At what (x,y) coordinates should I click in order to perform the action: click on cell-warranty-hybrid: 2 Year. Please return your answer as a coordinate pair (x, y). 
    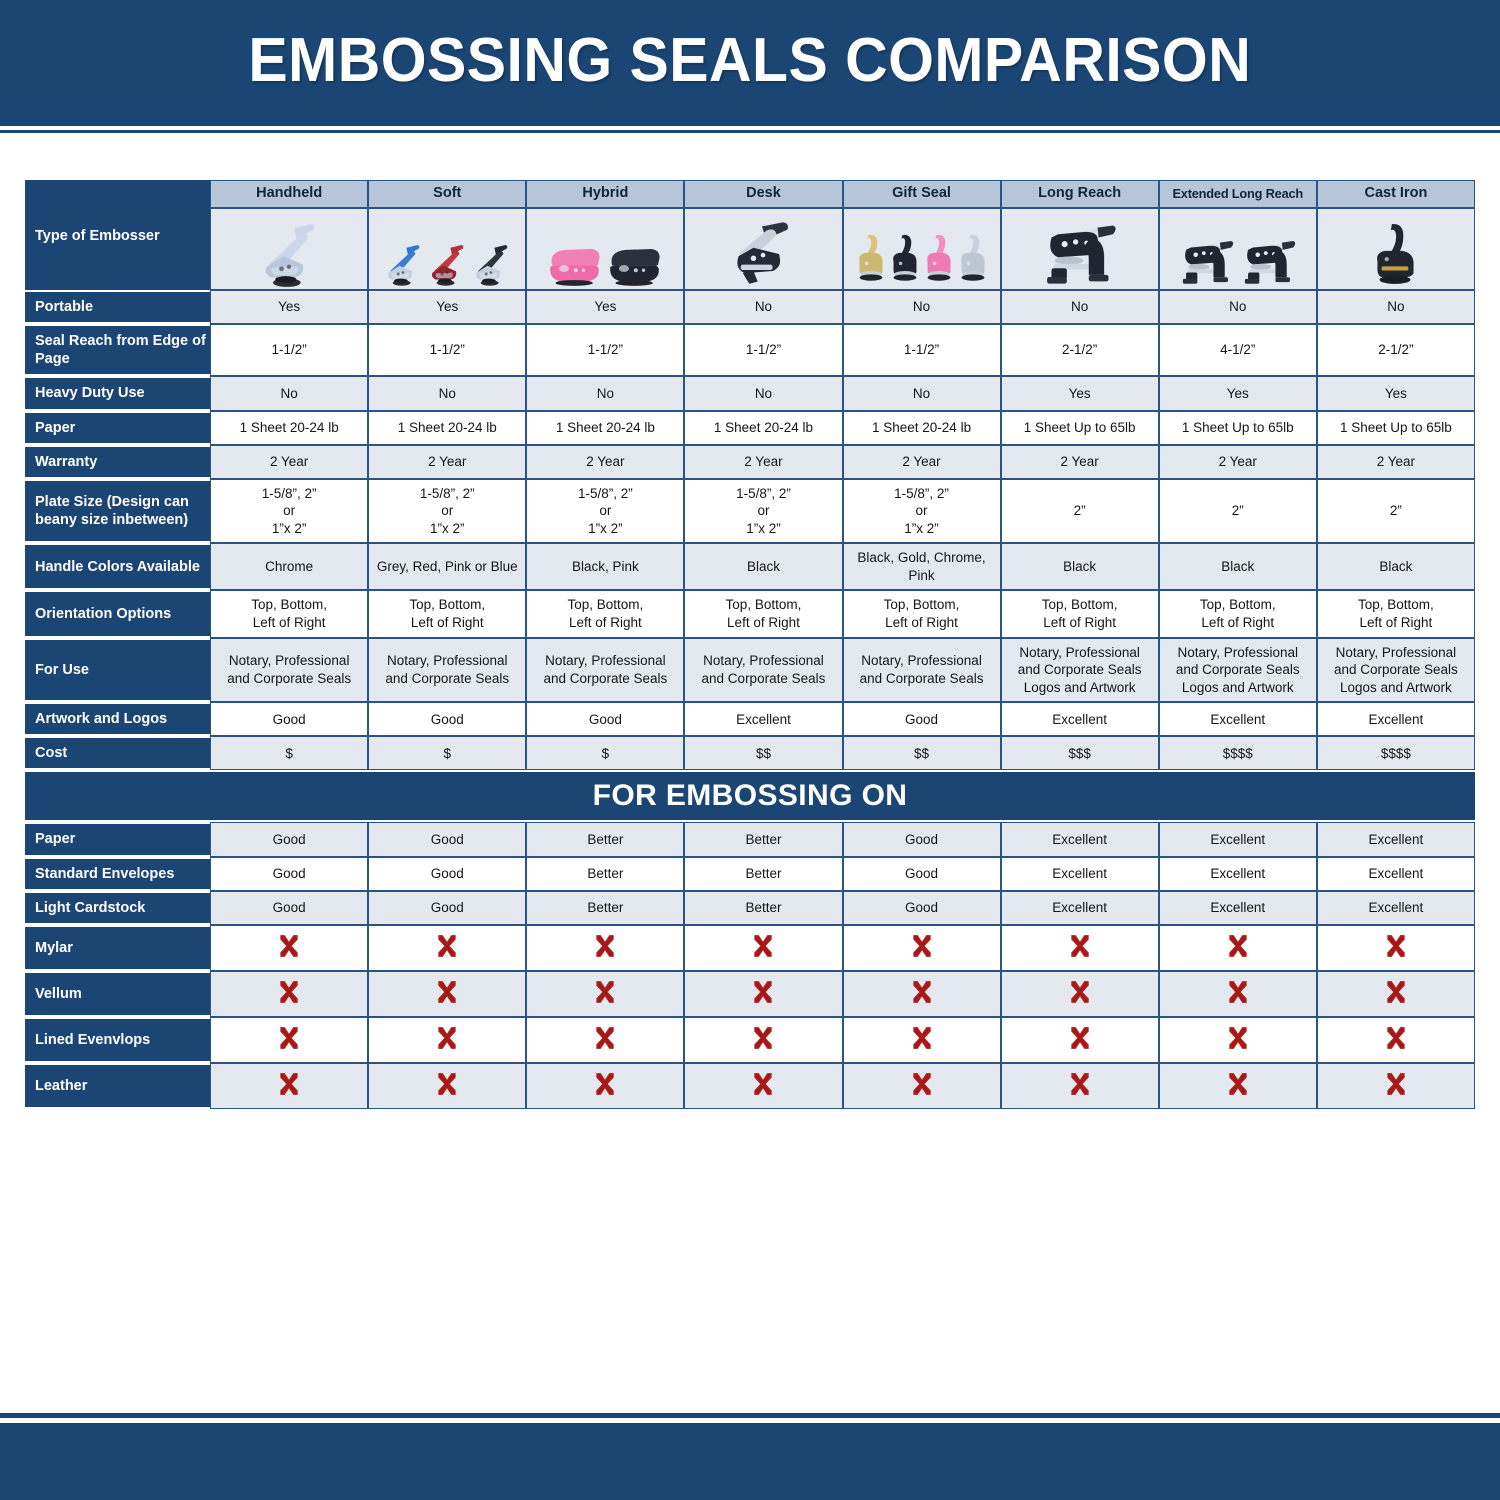
    Looking at the image, I should click on (605, 461).